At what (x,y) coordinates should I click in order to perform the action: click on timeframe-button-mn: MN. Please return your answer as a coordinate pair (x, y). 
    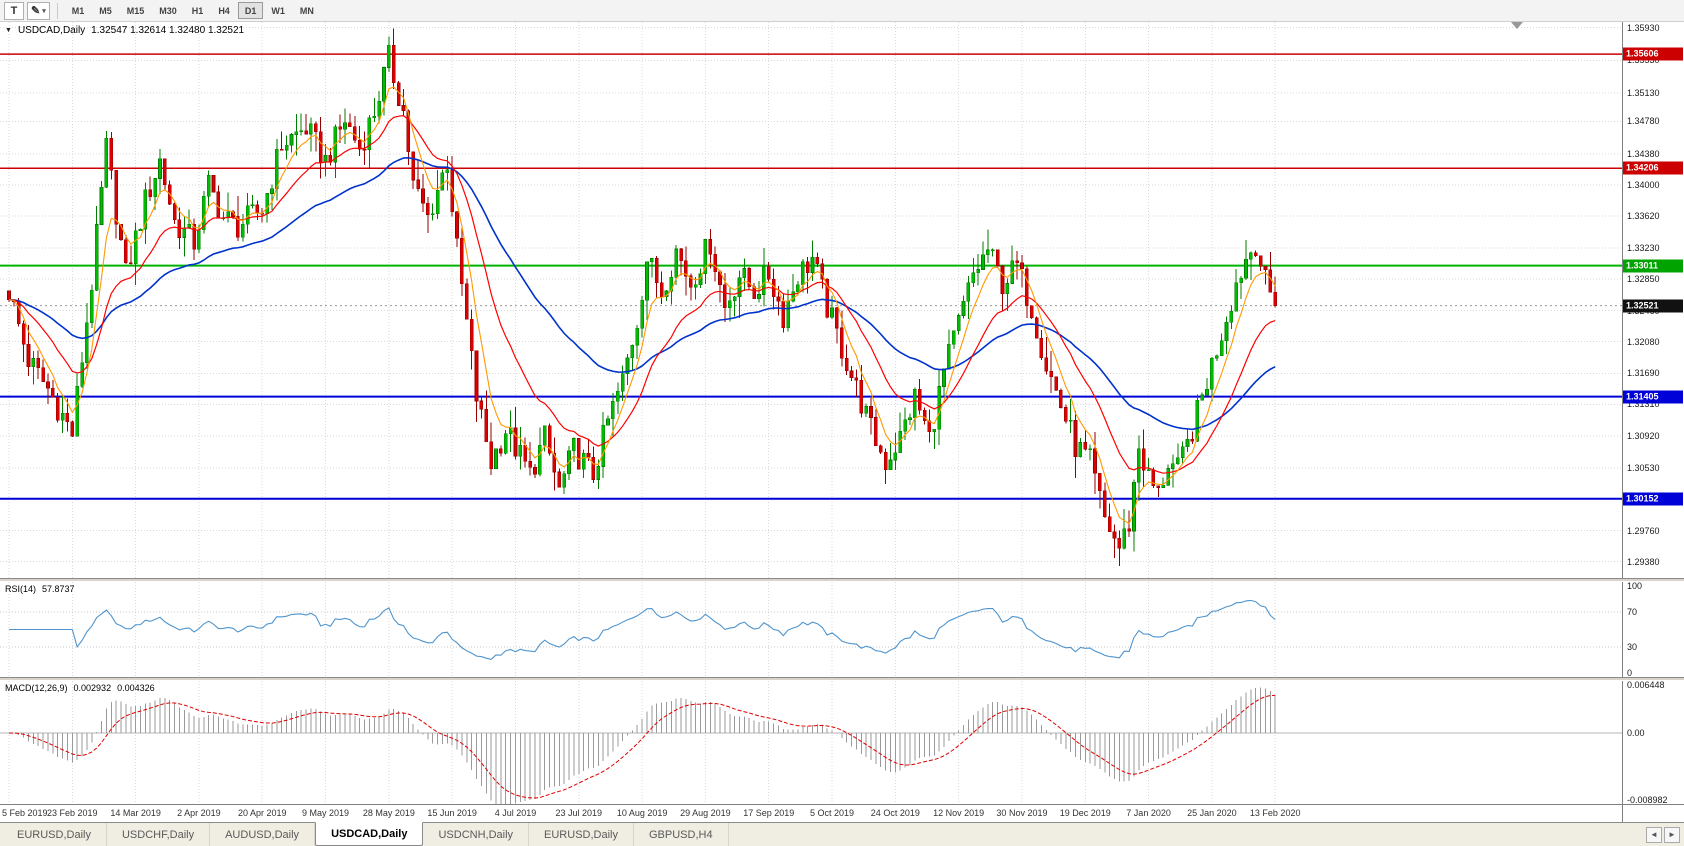
    Looking at the image, I should click on (306, 10).